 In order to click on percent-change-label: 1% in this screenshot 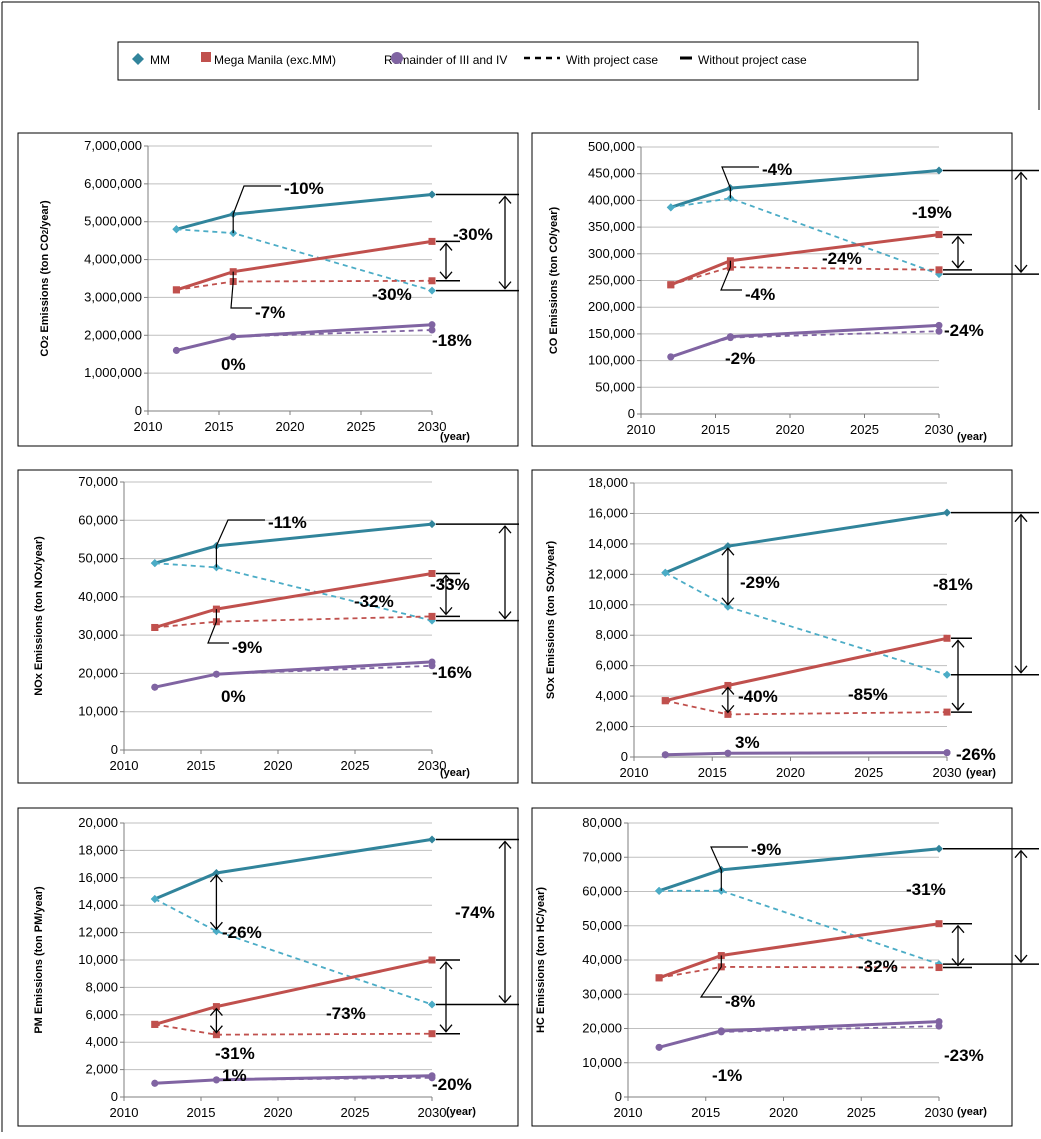, I will do `click(234, 1075)`.